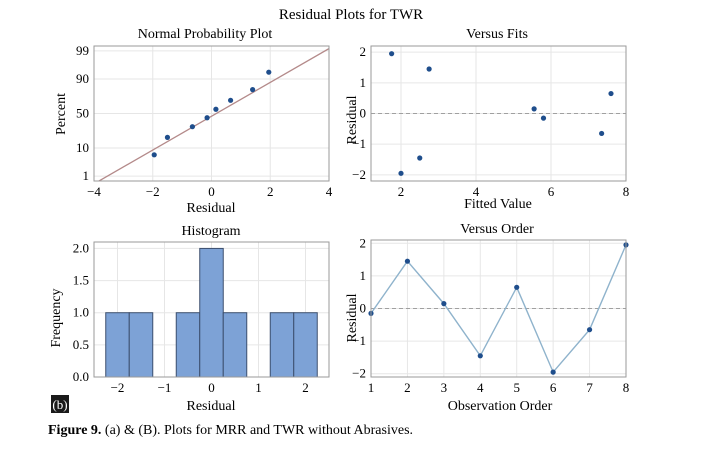 Image resolution: width=708 pixels, height=455 pixels. I want to click on versus-order-xlabel: Observation Order, so click(500, 406).